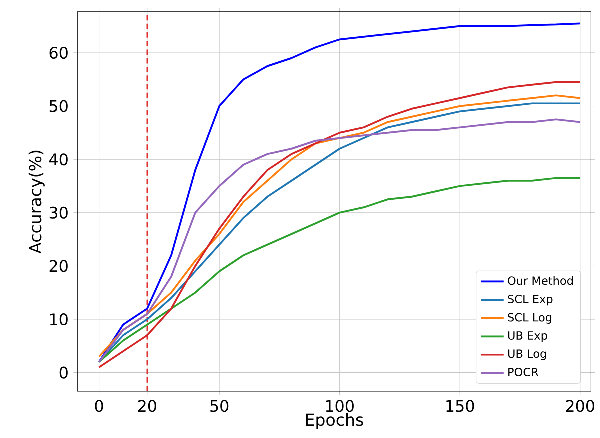  I want to click on legend-label: UB Exp, so click(528, 337).